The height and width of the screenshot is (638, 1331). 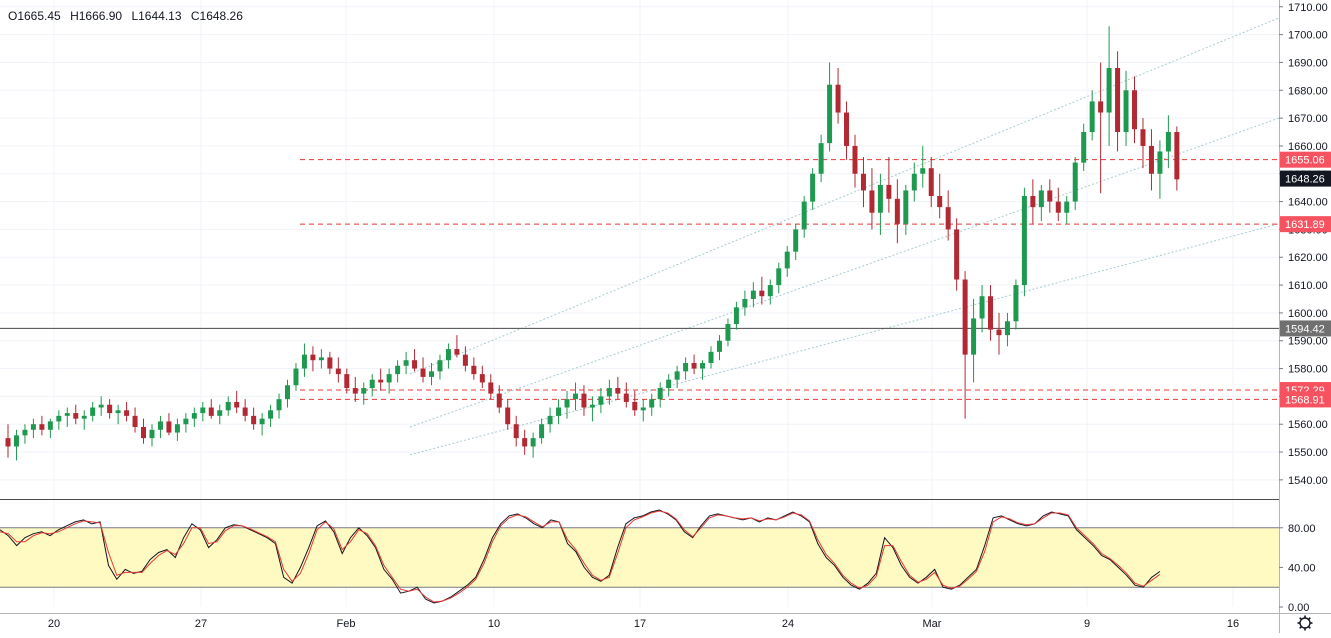 I want to click on settings-gear-icon, so click(x=1305, y=623).